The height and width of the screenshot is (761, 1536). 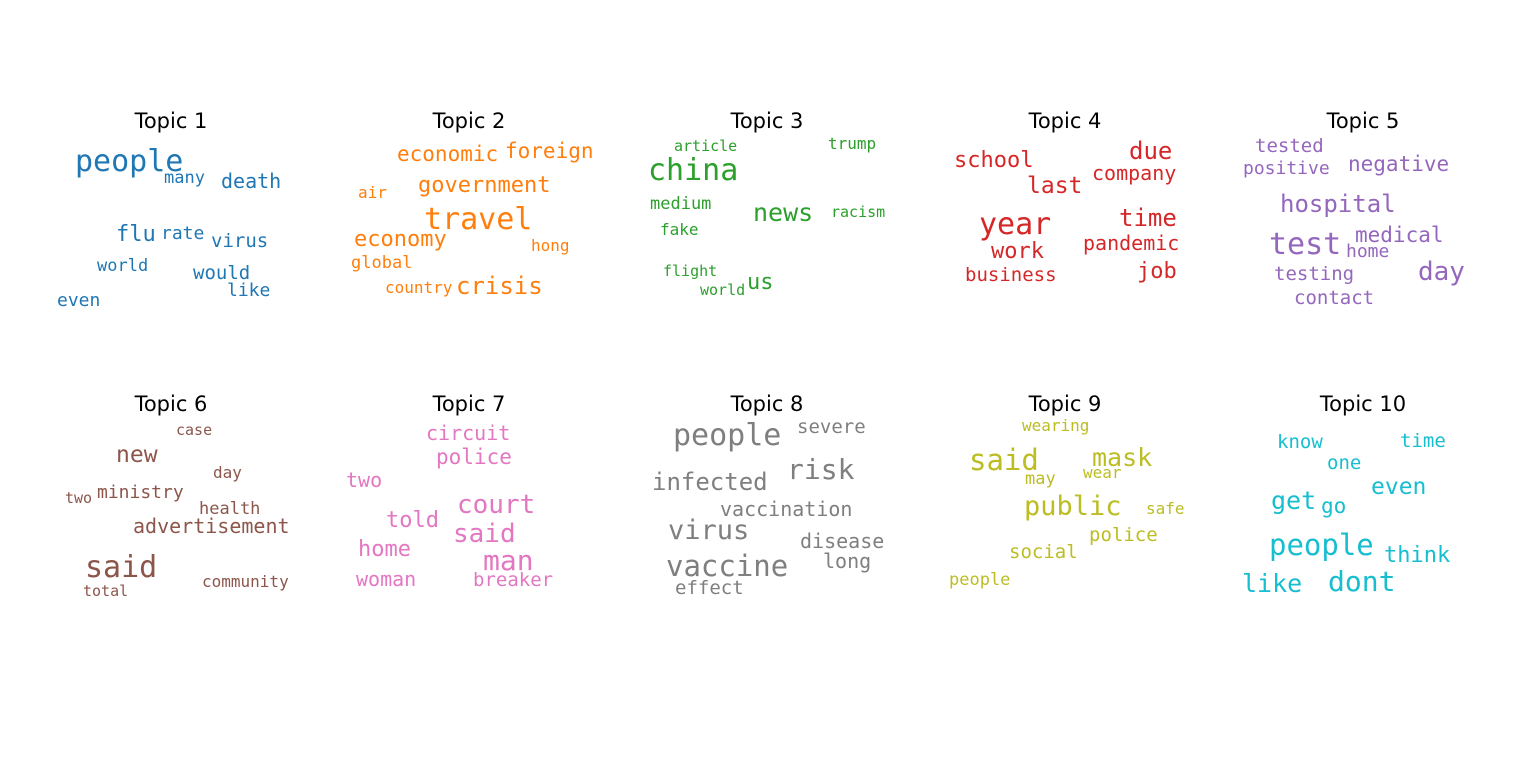 What do you see at coordinates (372, 192) in the screenshot?
I see `cloud-word: air` at bounding box center [372, 192].